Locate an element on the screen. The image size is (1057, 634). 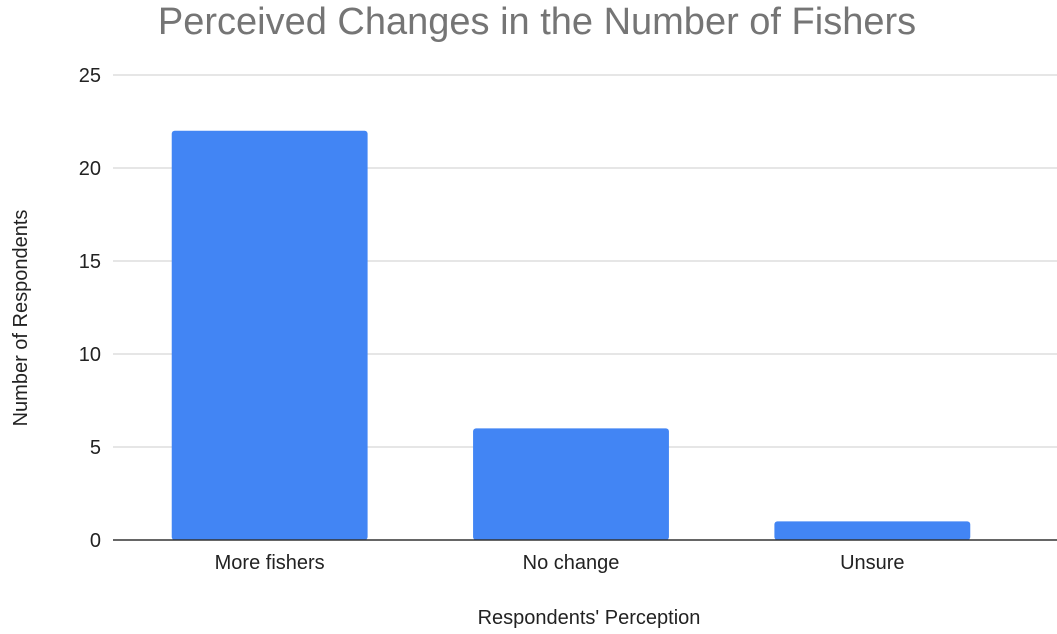
y-tick-label: 5 is located at coordinates (95, 448).